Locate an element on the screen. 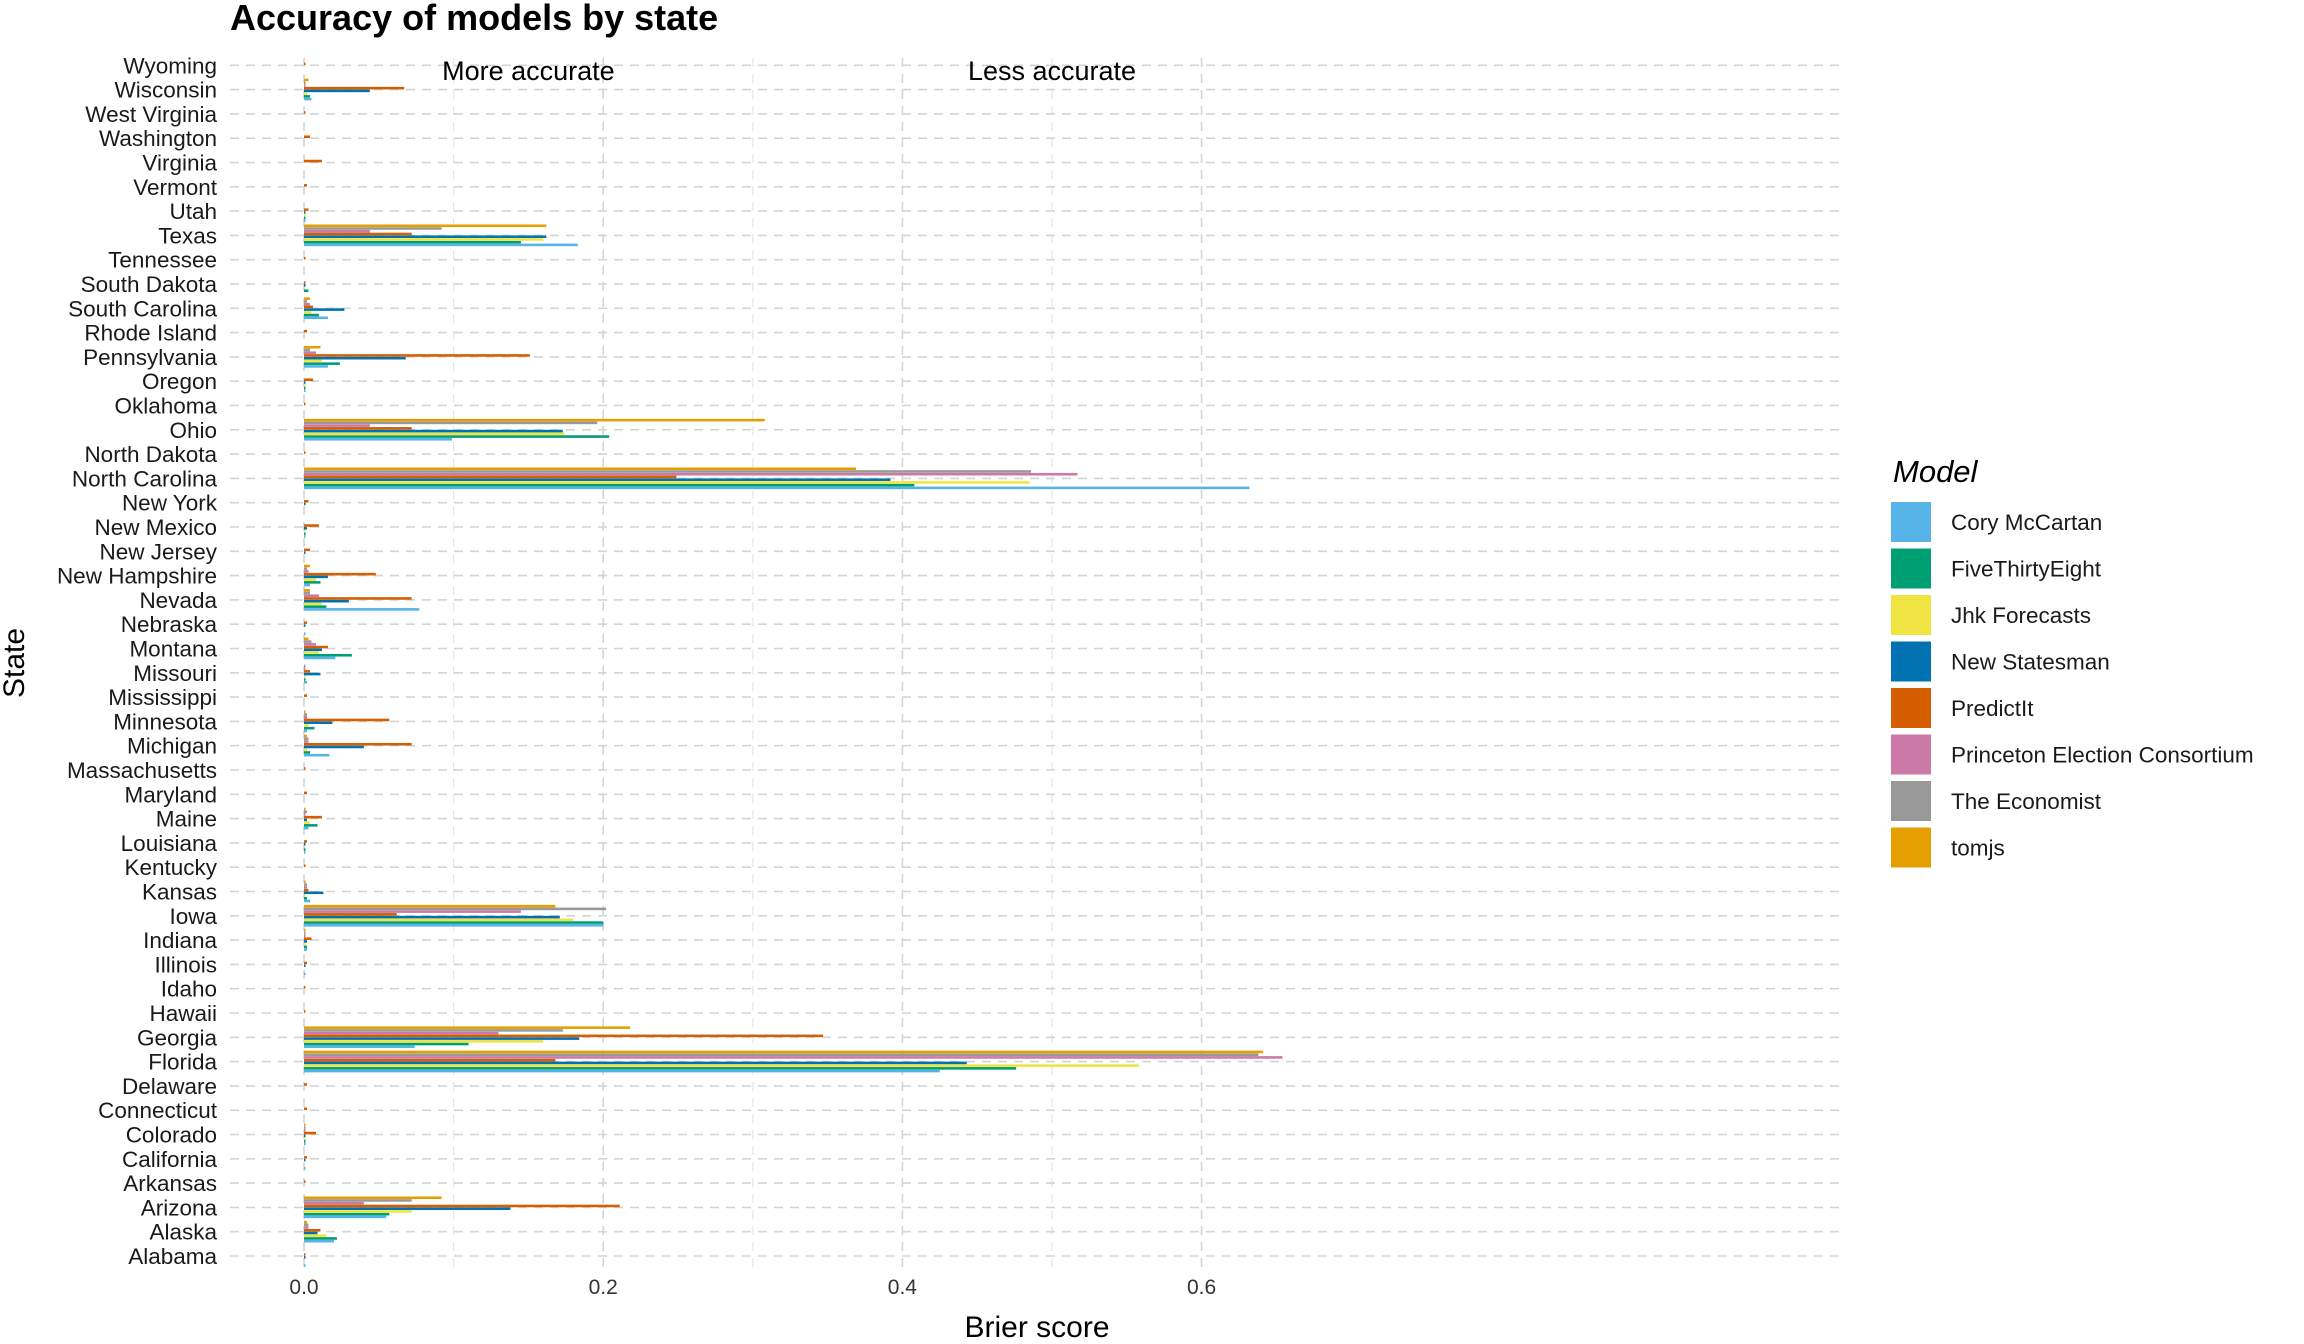  y-tick-label: New Hampshire is located at coordinates (137, 576).